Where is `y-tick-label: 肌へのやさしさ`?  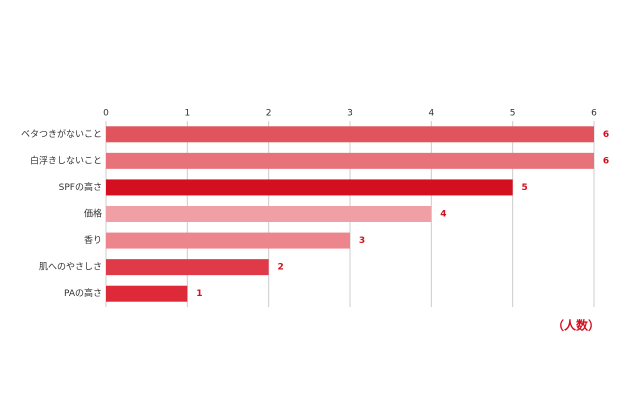 y-tick-label: 肌へのやさしさ is located at coordinates (70, 267).